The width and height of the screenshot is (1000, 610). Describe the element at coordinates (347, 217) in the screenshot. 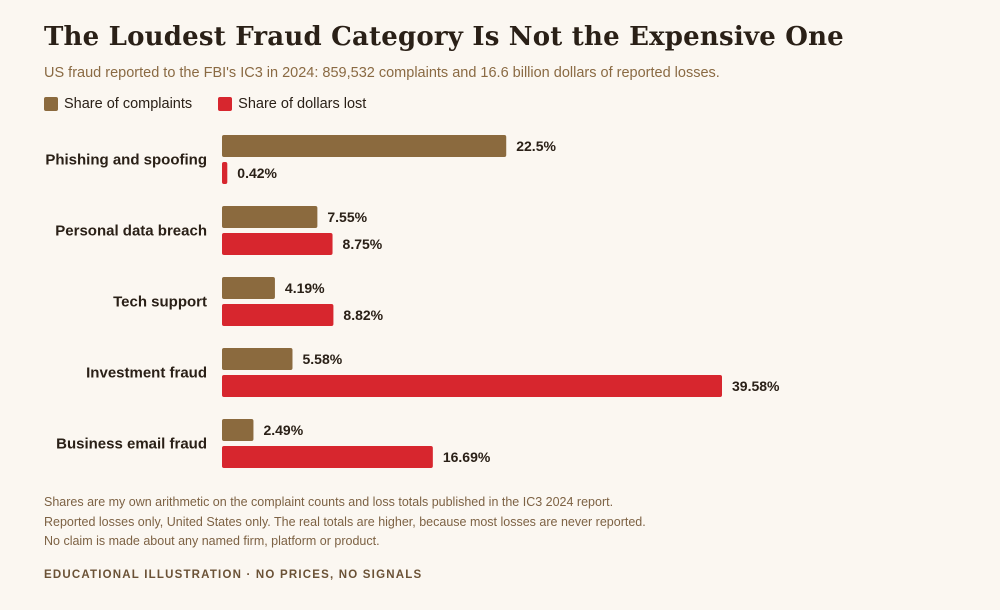

I see `value-label-complaints-personal-data-breach: 7.55%` at that location.